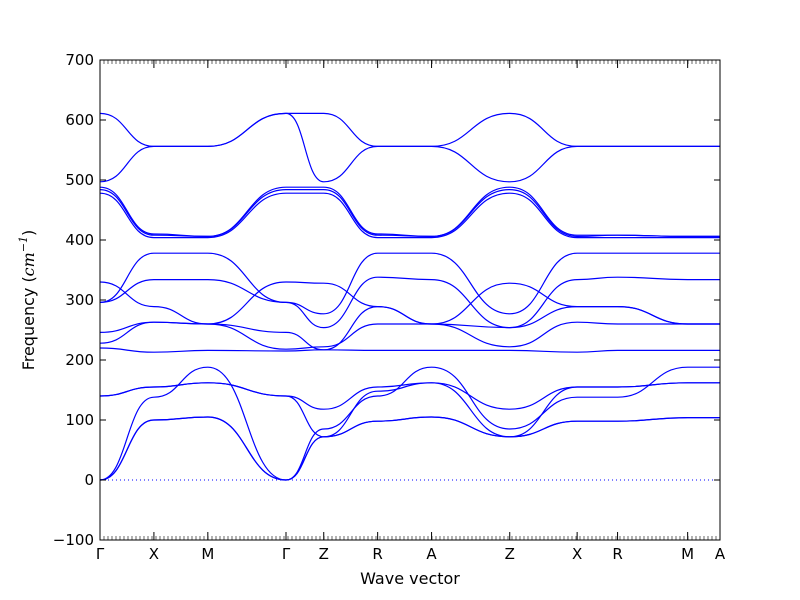  Describe the element at coordinates (23, 244) in the screenshot. I see `y-axis-title-exponent: −1` at that location.